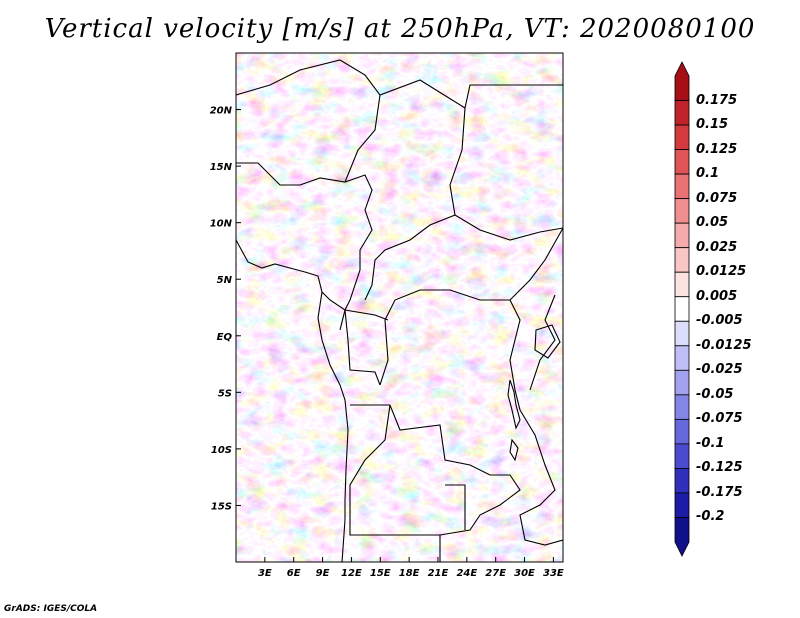 The height and width of the screenshot is (618, 800). What do you see at coordinates (708, 174) in the screenshot?
I see `colorbar-label: 0.1` at bounding box center [708, 174].